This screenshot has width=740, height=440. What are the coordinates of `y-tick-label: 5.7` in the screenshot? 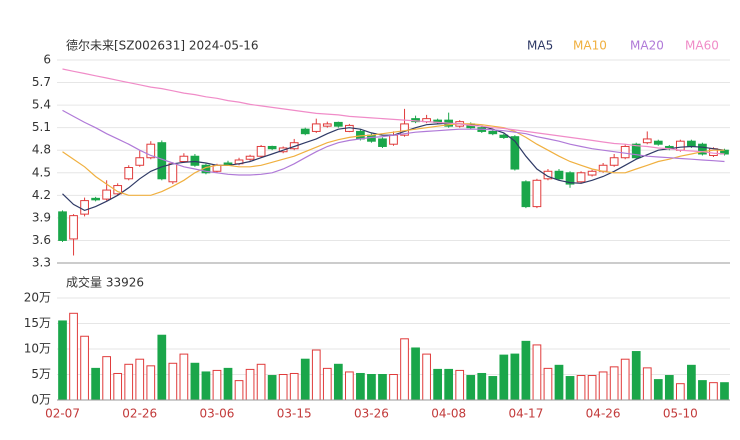 It's located at (41, 82).